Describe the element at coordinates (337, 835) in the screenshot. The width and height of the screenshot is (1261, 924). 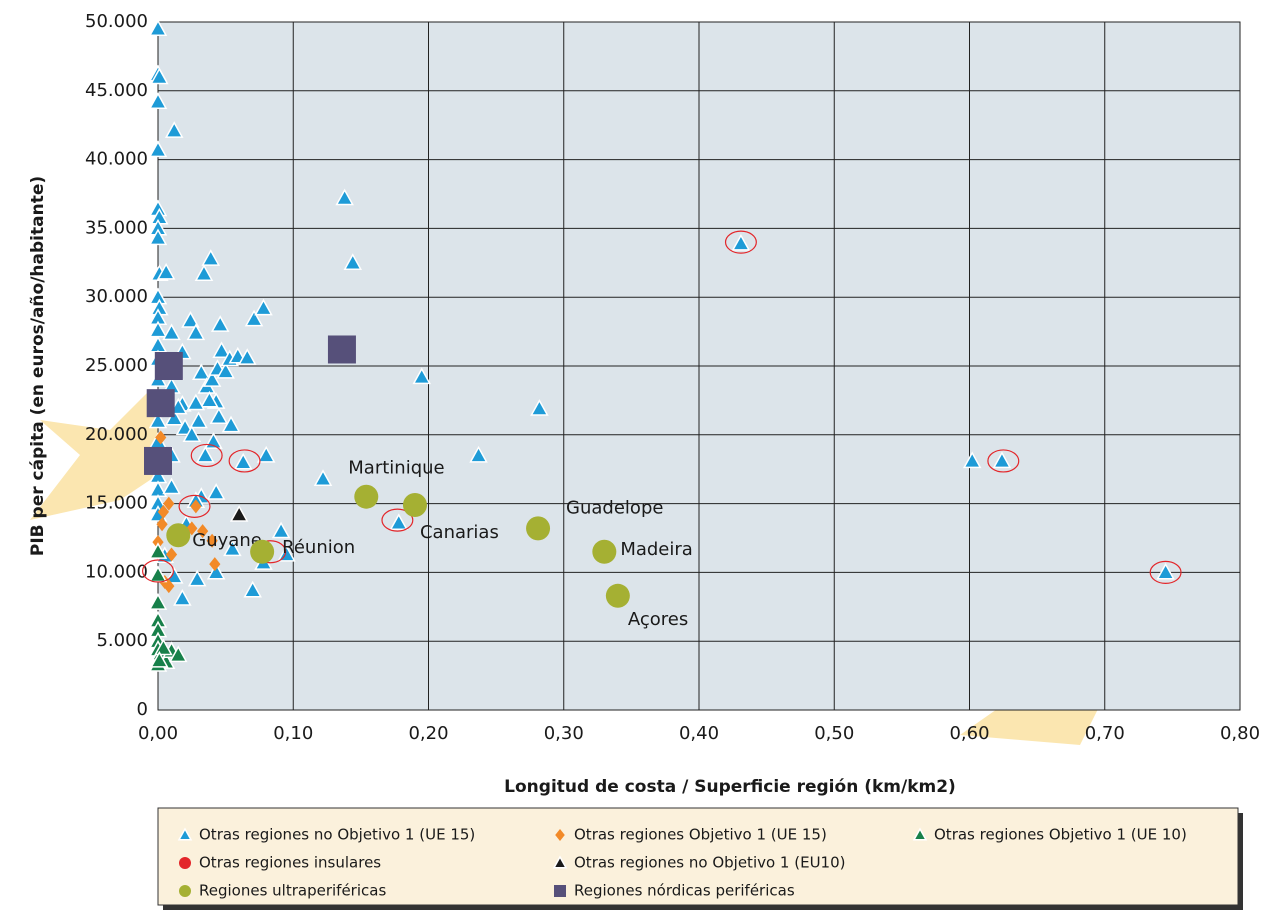
I see `legend-label: Otras regiones no Objetivo 1 (UE 15)` at that location.